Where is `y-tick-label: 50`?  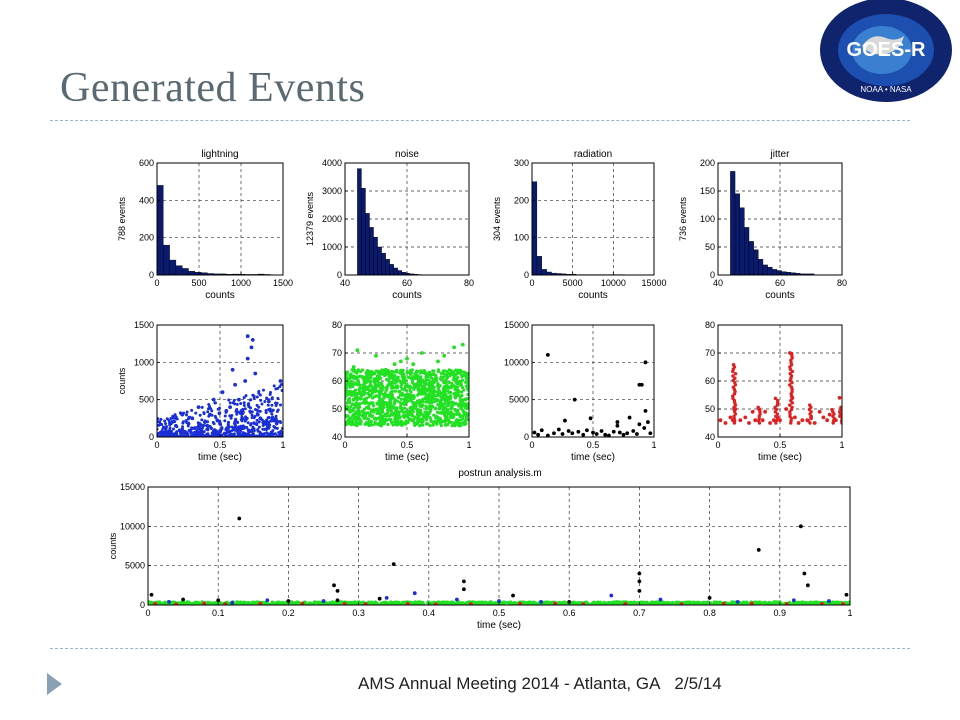 y-tick-label: 50 is located at coordinates (337, 409).